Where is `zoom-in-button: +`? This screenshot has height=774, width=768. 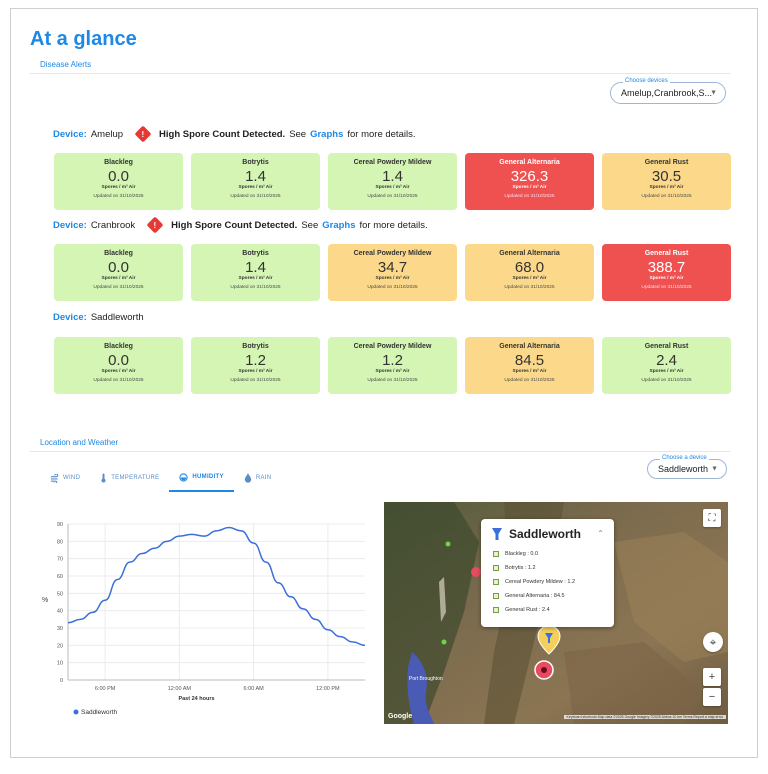
zoom-in-button: + is located at coordinates (712, 677).